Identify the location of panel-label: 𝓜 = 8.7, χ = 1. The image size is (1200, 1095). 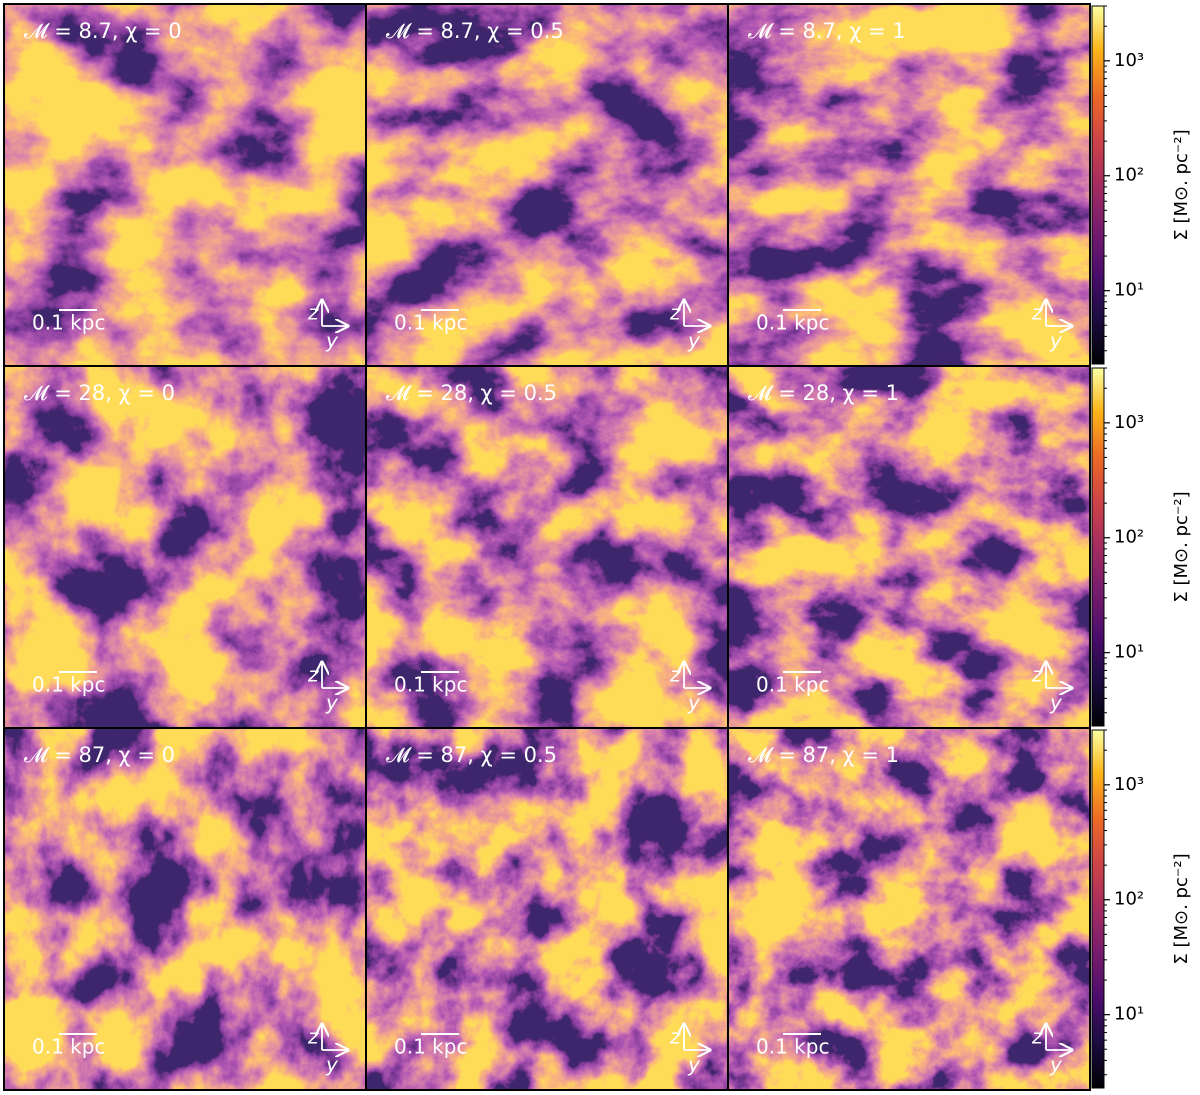
(827, 31).